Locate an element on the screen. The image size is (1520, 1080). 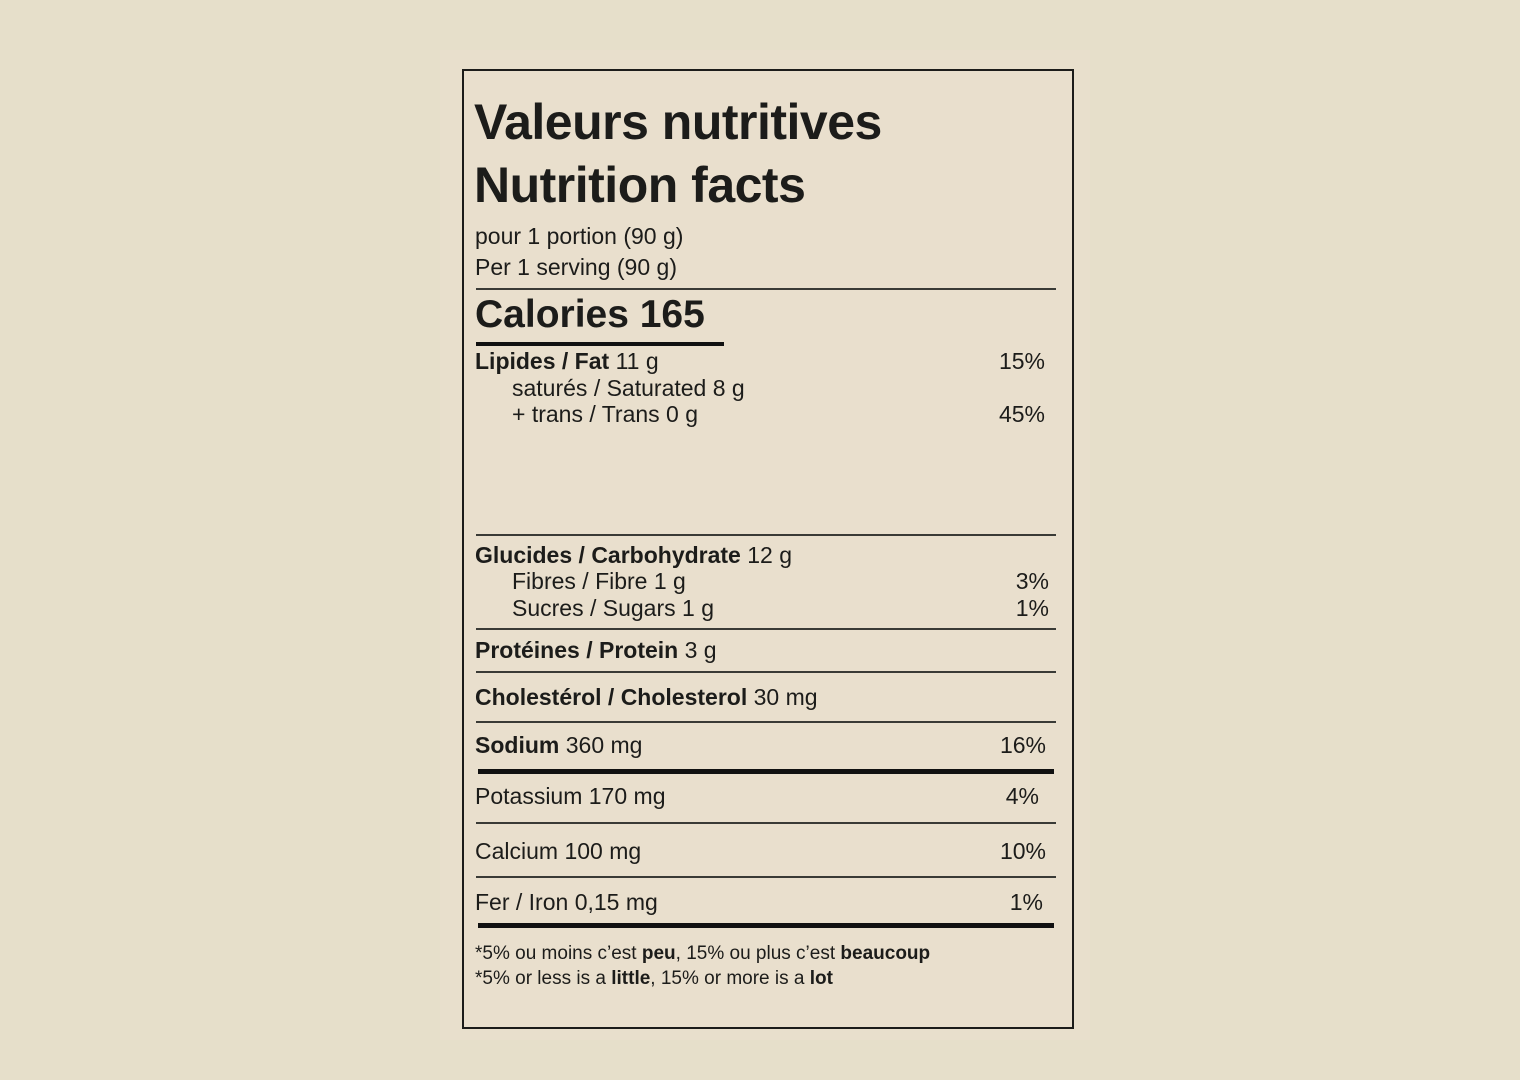
calories-underline is located at coordinates (600, 344).